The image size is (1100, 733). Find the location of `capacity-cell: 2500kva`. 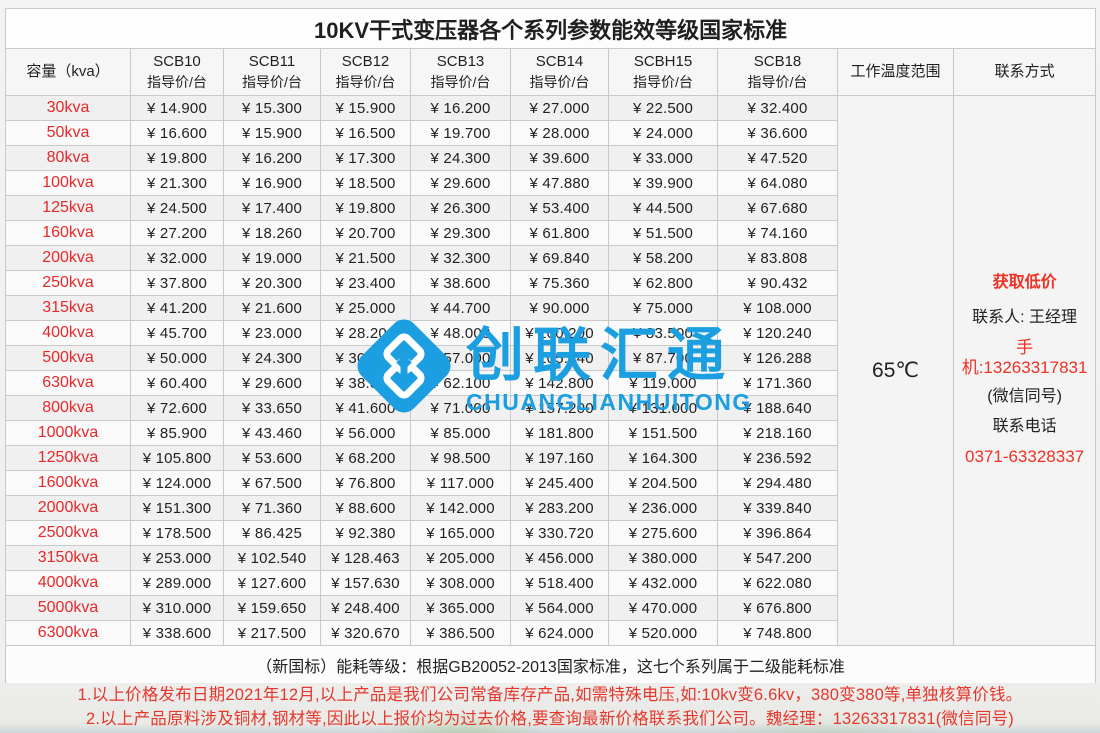

capacity-cell: 2500kva is located at coordinates (68, 533).